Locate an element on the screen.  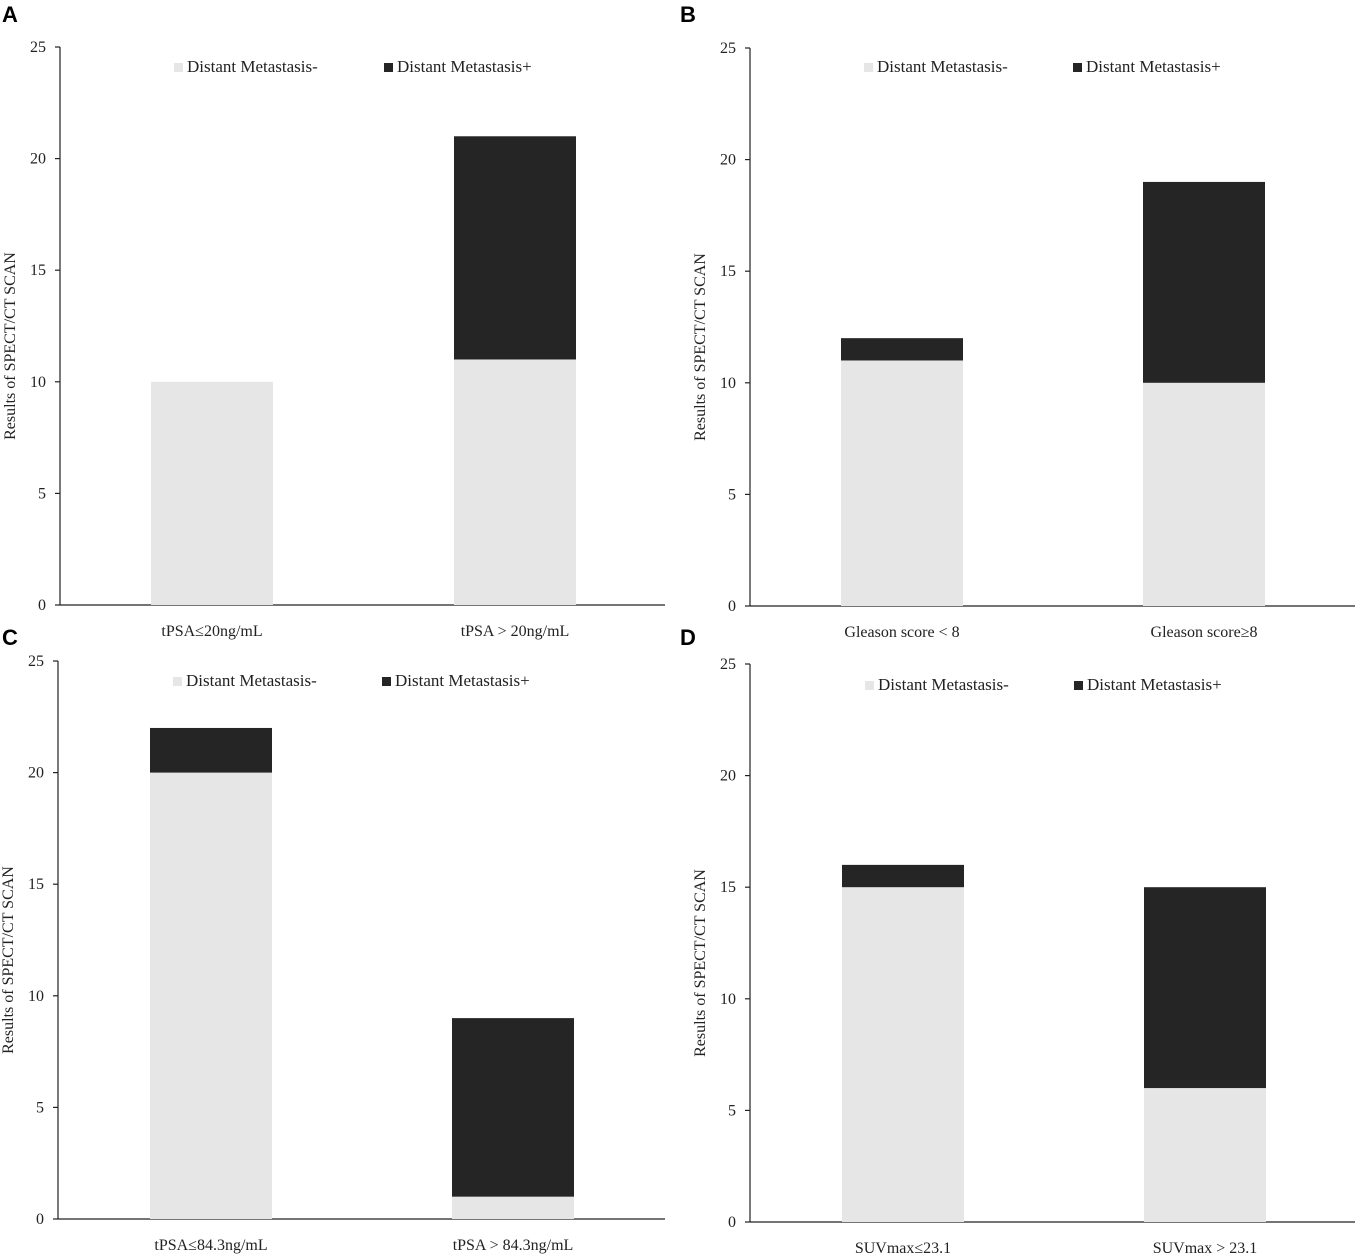
x-category-label: SUVmax≤23.1 is located at coordinates (903, 1247).